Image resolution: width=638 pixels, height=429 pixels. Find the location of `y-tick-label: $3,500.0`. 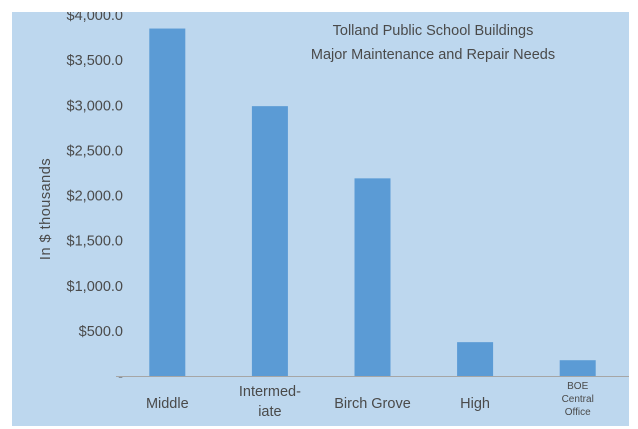

y-tick-label: $3,500.0 is located at coordinates (95, 61).